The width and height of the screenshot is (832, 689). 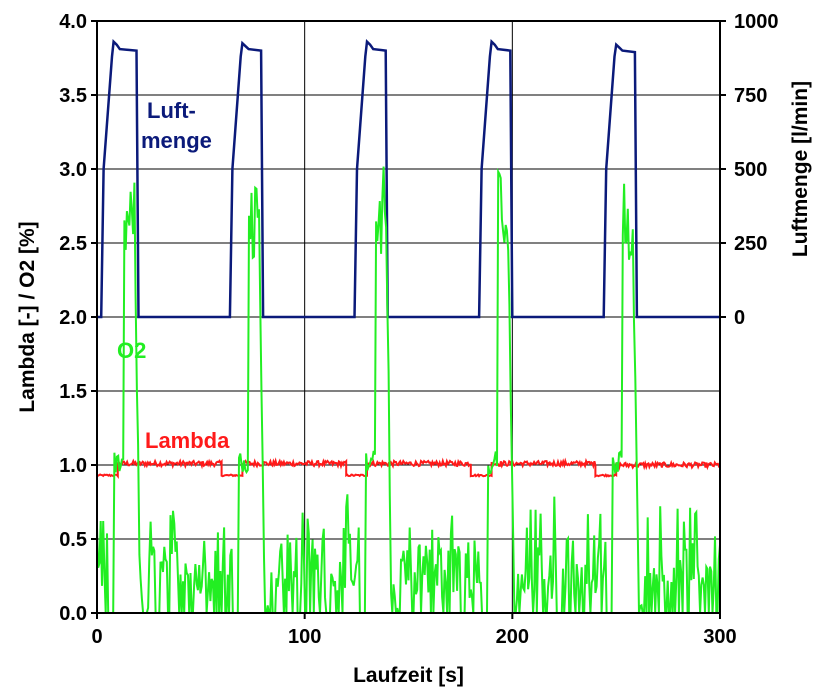 I want to click on y-left-tick-label: 1.0, so click(x=73, y=466).